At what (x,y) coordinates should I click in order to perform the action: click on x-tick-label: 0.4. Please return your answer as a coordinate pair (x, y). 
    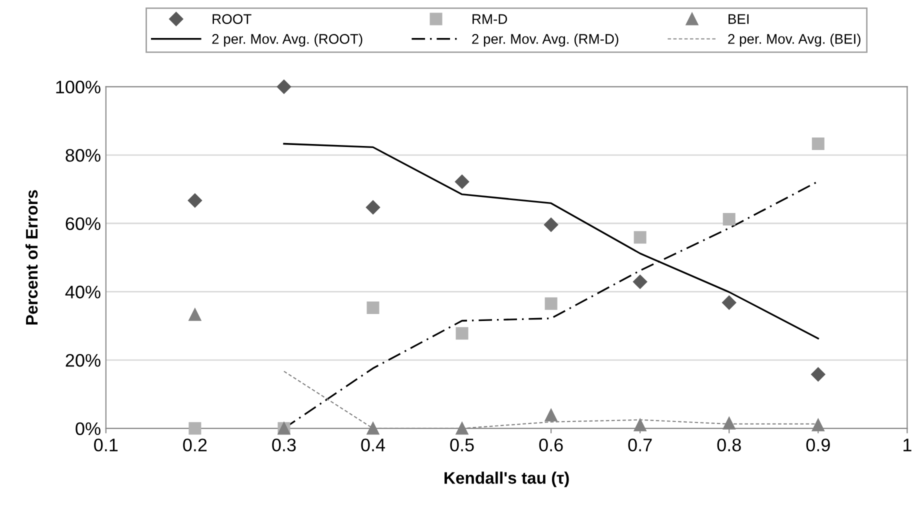
    Looking at the image, I should click on (373, 445).